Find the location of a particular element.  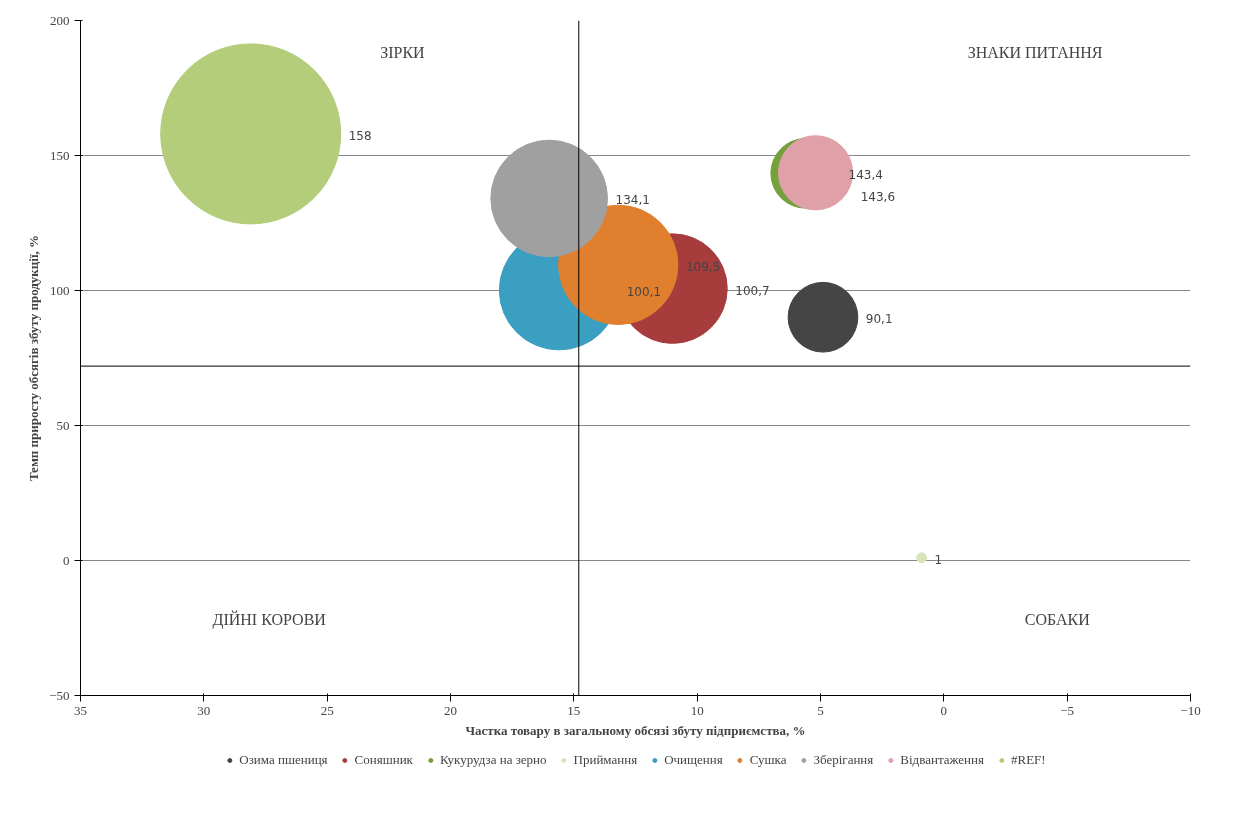

annotation: ЗІРКИ is located at coordinates (403, 52).